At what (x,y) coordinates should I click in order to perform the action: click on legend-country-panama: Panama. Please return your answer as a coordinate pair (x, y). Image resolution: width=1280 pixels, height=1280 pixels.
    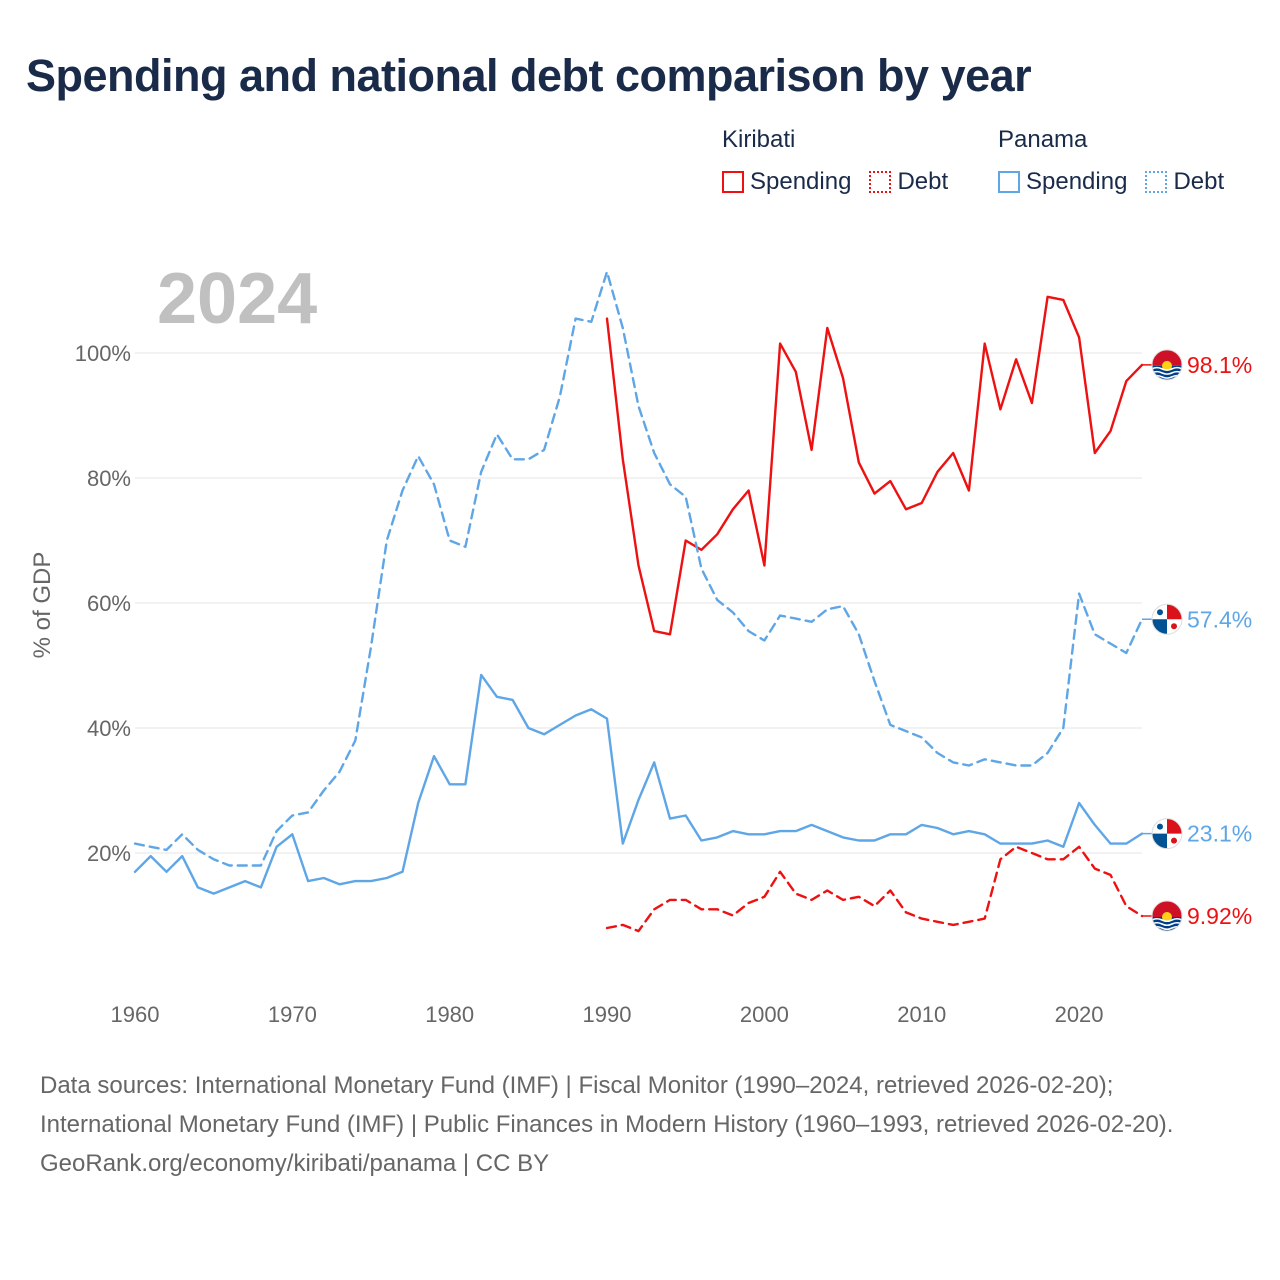
    Looking at the image, I should click on (1043, 139).